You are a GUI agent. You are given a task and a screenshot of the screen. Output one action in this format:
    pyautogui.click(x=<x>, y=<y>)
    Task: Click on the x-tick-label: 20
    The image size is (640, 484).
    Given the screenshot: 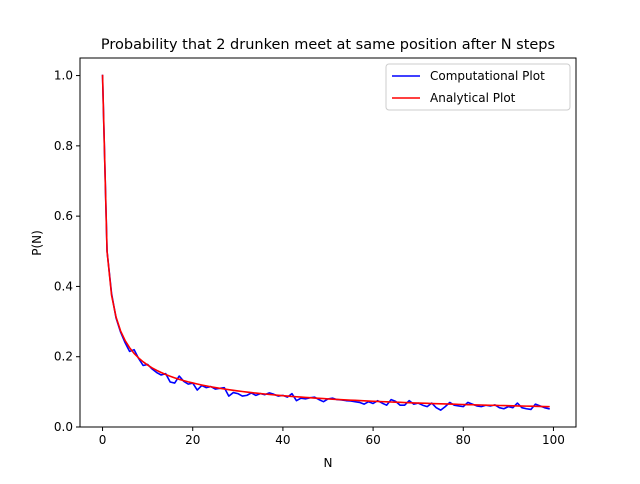 What is the action you would take?
    pyautogui.click(x=192, y=440)
    